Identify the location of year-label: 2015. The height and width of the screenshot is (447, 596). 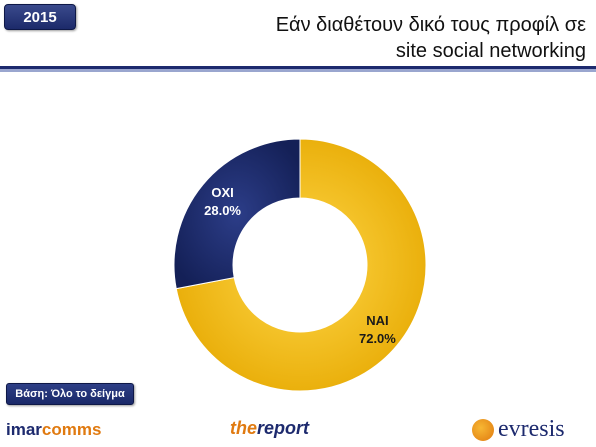
(40, 17).